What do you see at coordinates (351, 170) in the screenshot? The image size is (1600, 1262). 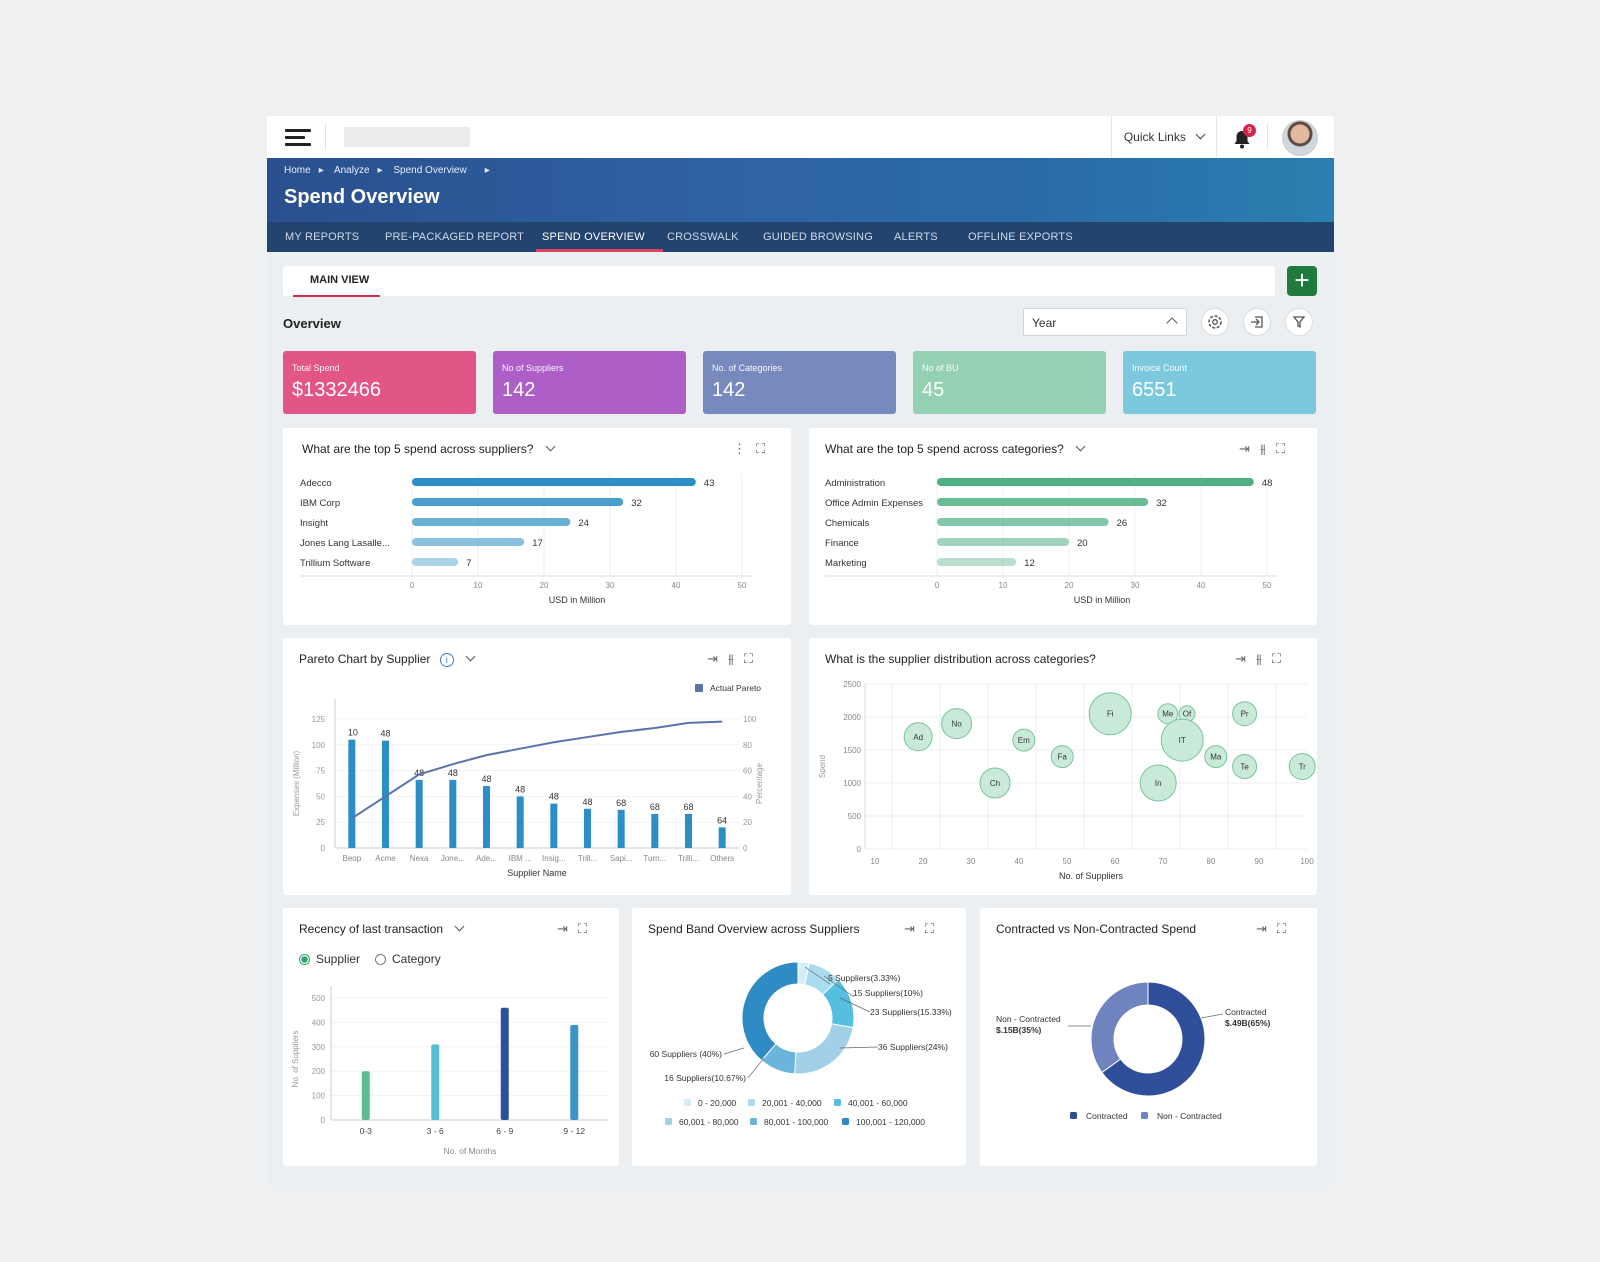 I see `breadcrumb-analyze: Analyze` at bounding box center [351, 170].